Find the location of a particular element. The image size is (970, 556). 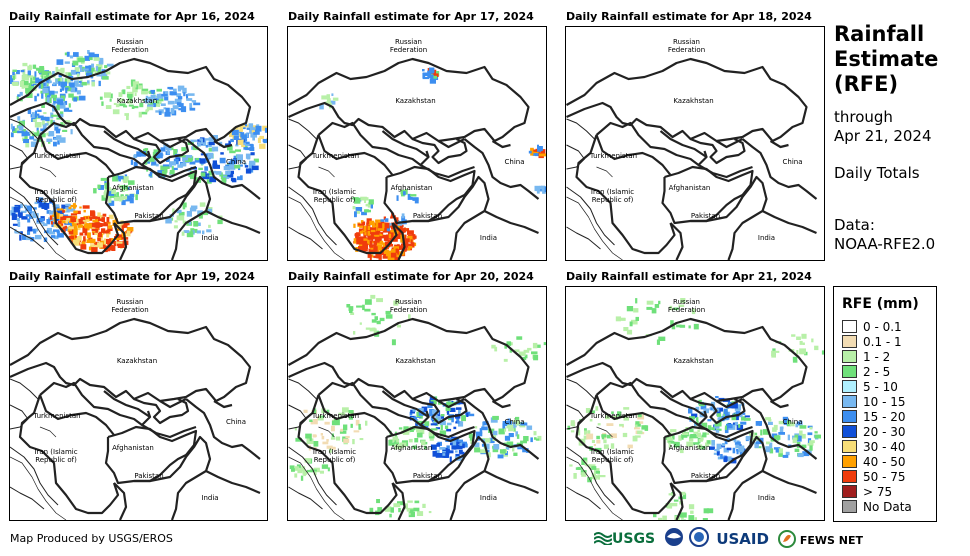

usaid-logo: USAID is located at coordinates (742, 539).